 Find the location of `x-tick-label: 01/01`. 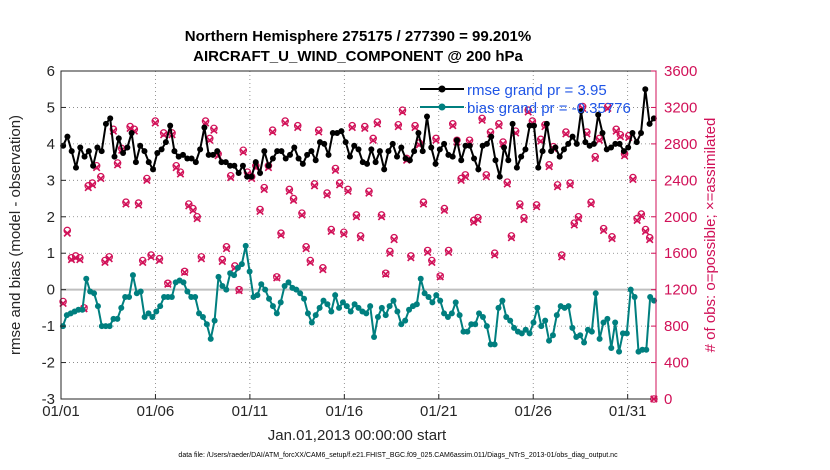

x-tick-label: 01/01 is located at coordinates (61, 411).